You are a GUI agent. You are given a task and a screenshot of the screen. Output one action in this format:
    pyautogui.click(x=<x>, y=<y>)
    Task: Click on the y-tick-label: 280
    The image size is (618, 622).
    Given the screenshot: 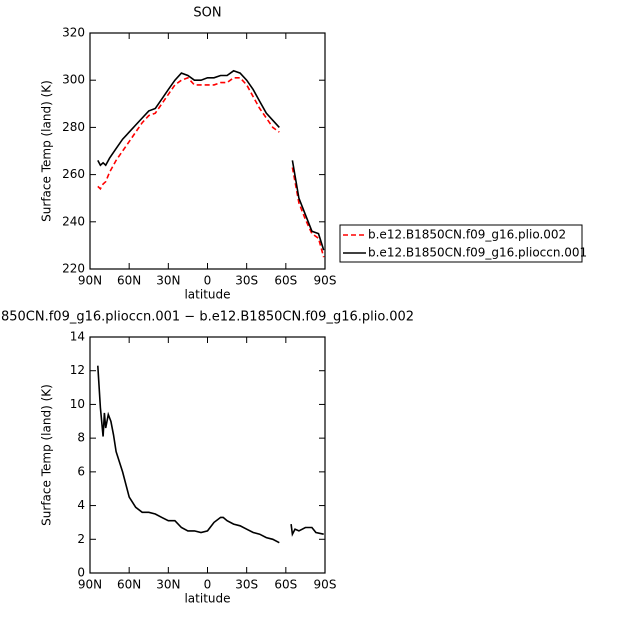 What is the action you would take?
    pyautogui.click(x=73, y=127)
    